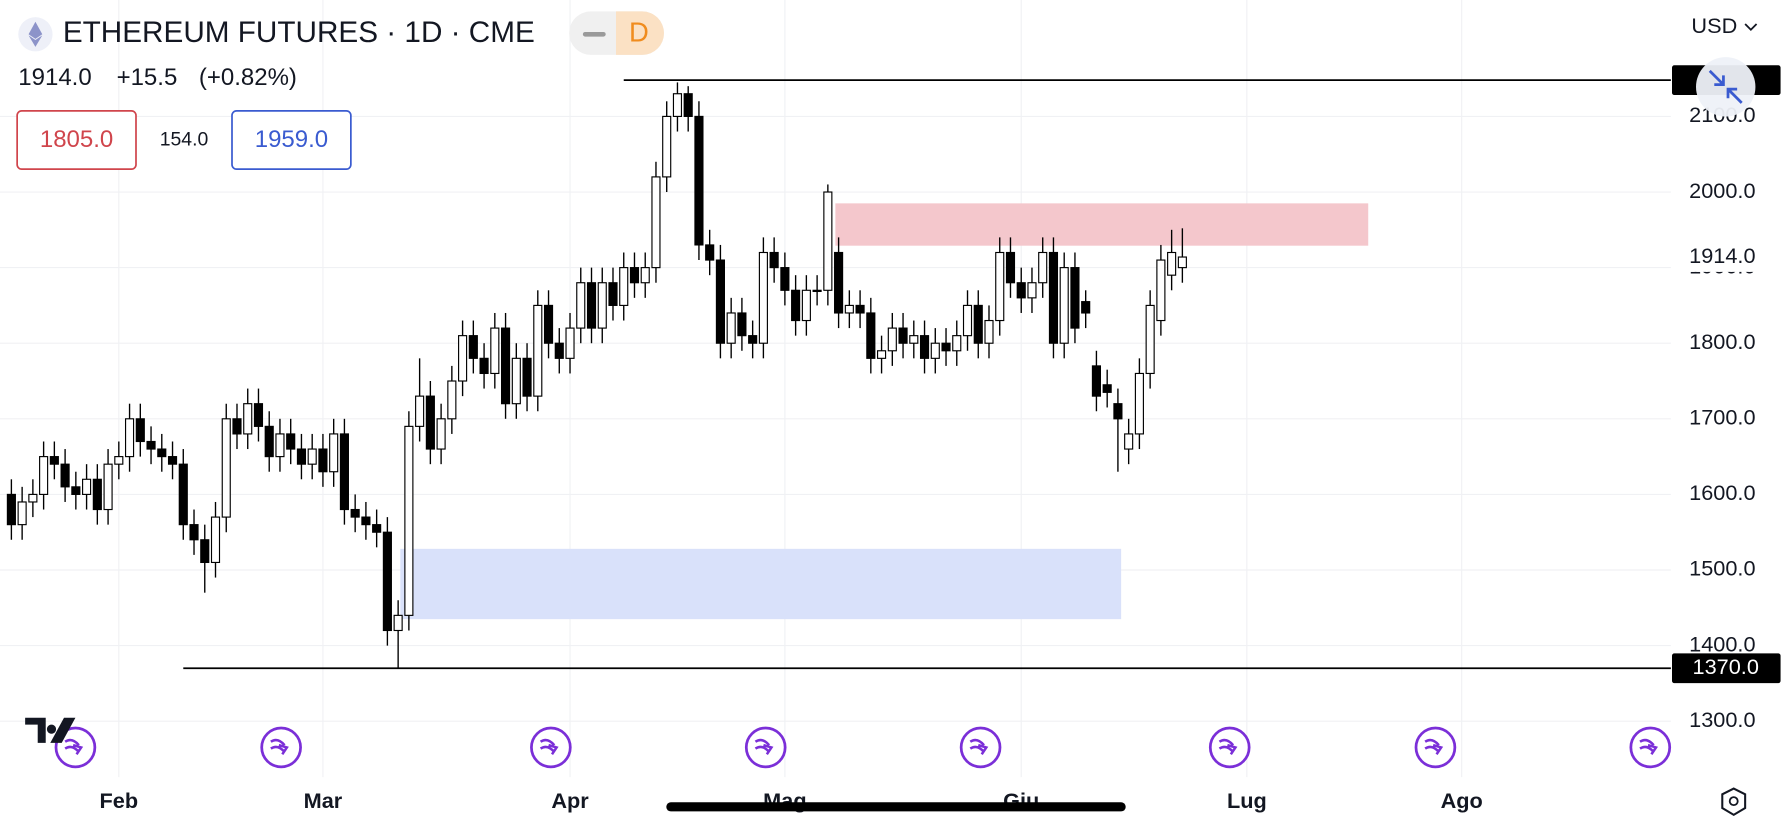 The height and width of the screenshot is (828, 1792). What do you see at coordinates (54, 77) in the screenshot?
I see `last-price: 1914.0` at bounding box center [54, 77].